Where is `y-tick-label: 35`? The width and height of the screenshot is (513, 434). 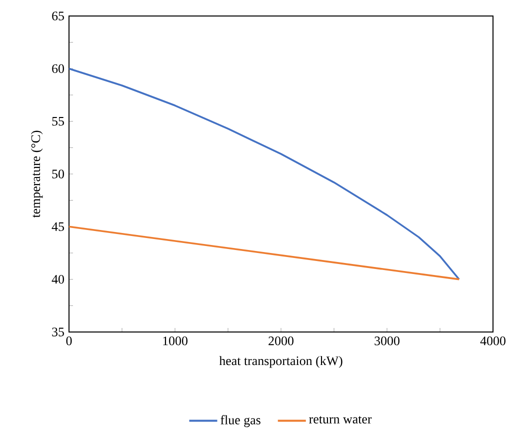 y-tick-label: 35 is located at coordinates (58, 332).